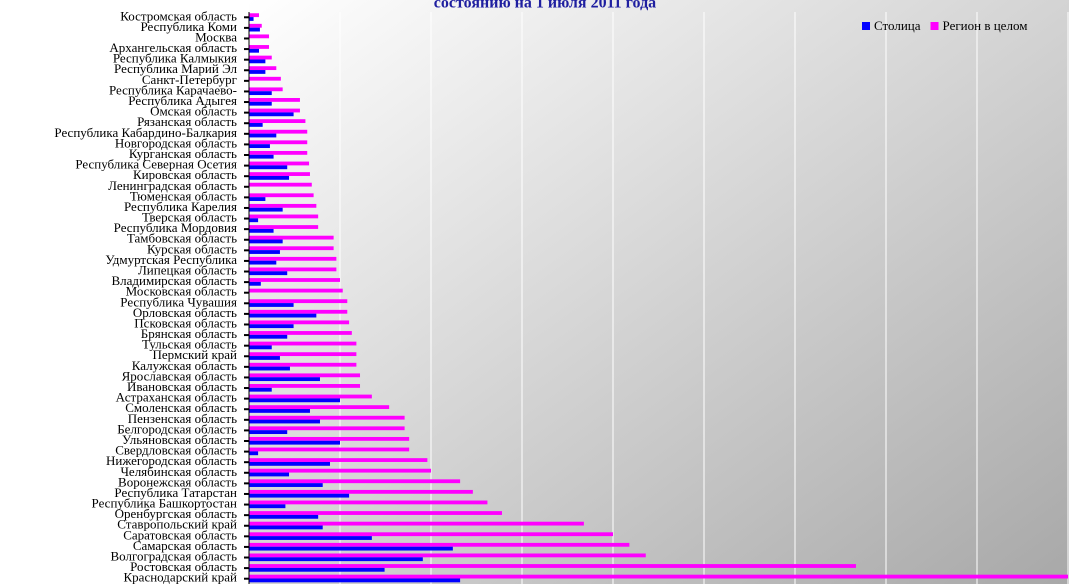 The width and height of the screenshot is (1069, 584). What do you see at coordinates (185, 545) in the screenshot?
I see `y-tick-label: Самарская область` at bounding box center [185, 545].